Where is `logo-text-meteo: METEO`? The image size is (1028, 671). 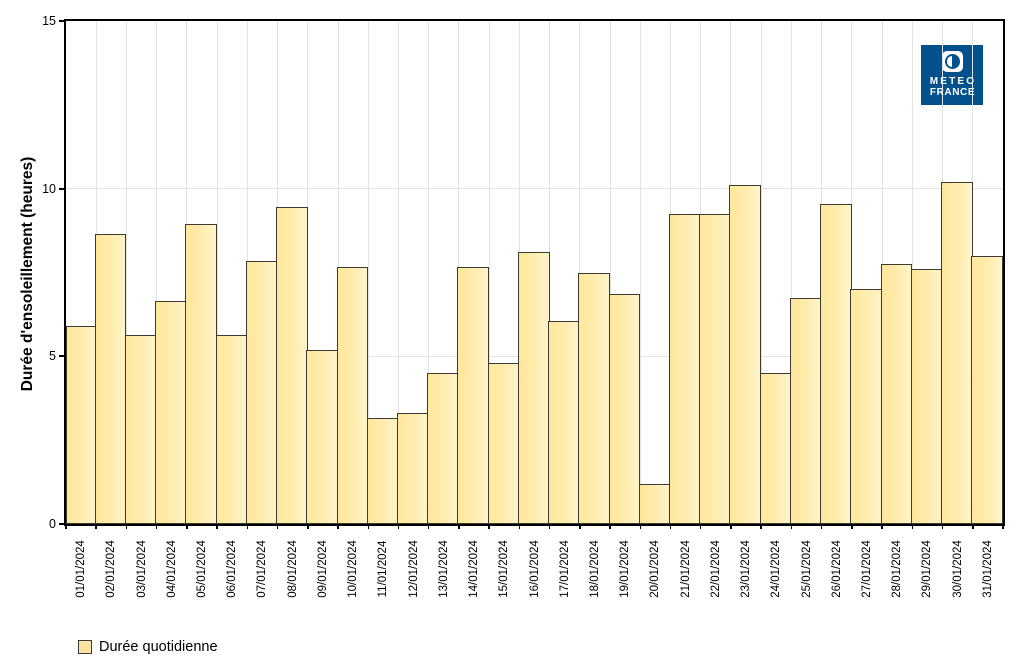
logo-text-meteo: METEO is located at coordinates (953, 81).